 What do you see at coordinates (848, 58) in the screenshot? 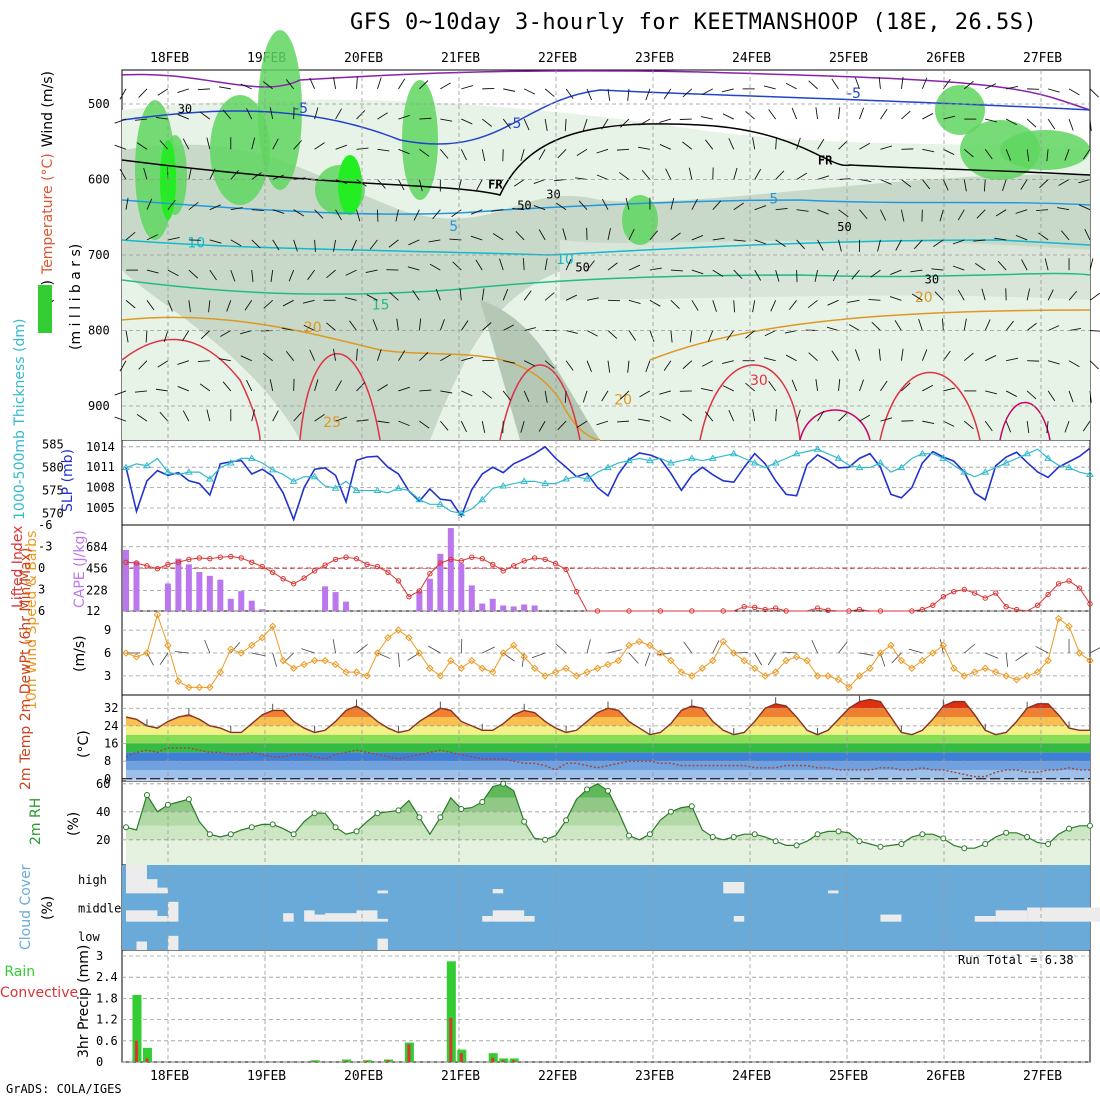
I see `date-label-top: 25FEB` at bounding box center [848, 58].